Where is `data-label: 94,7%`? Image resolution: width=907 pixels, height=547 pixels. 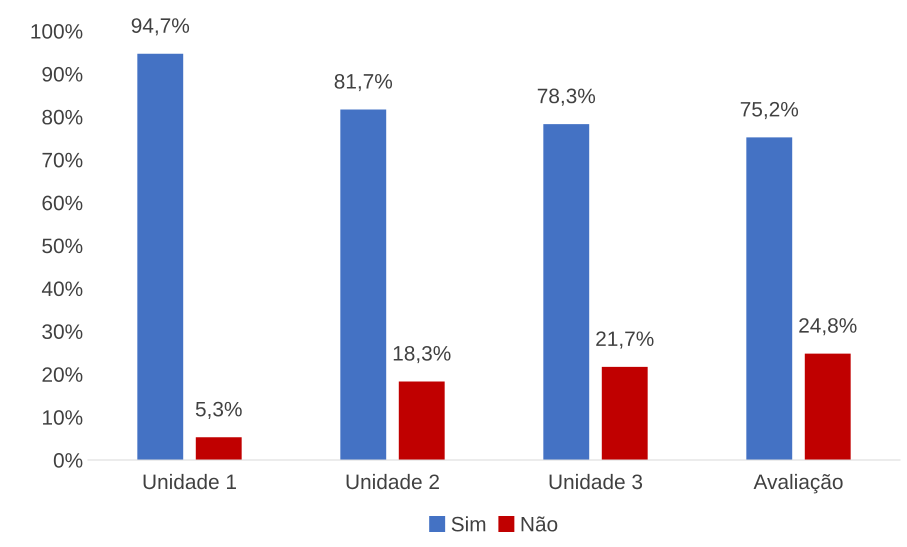
data-label: 94,7% is located at coordinates (161, 27).